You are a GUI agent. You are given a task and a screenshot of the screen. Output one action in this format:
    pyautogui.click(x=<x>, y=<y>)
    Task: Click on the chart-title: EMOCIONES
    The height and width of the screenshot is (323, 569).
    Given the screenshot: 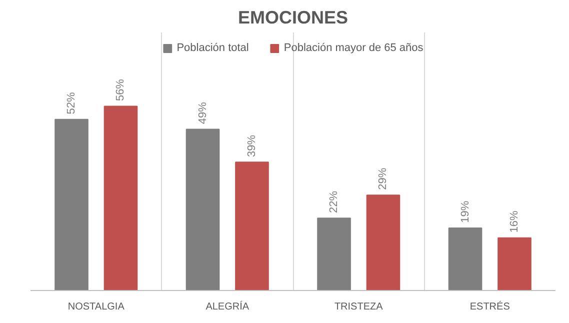 What is the action you would take?
    pyautogui.click(x=293, y=18)
    